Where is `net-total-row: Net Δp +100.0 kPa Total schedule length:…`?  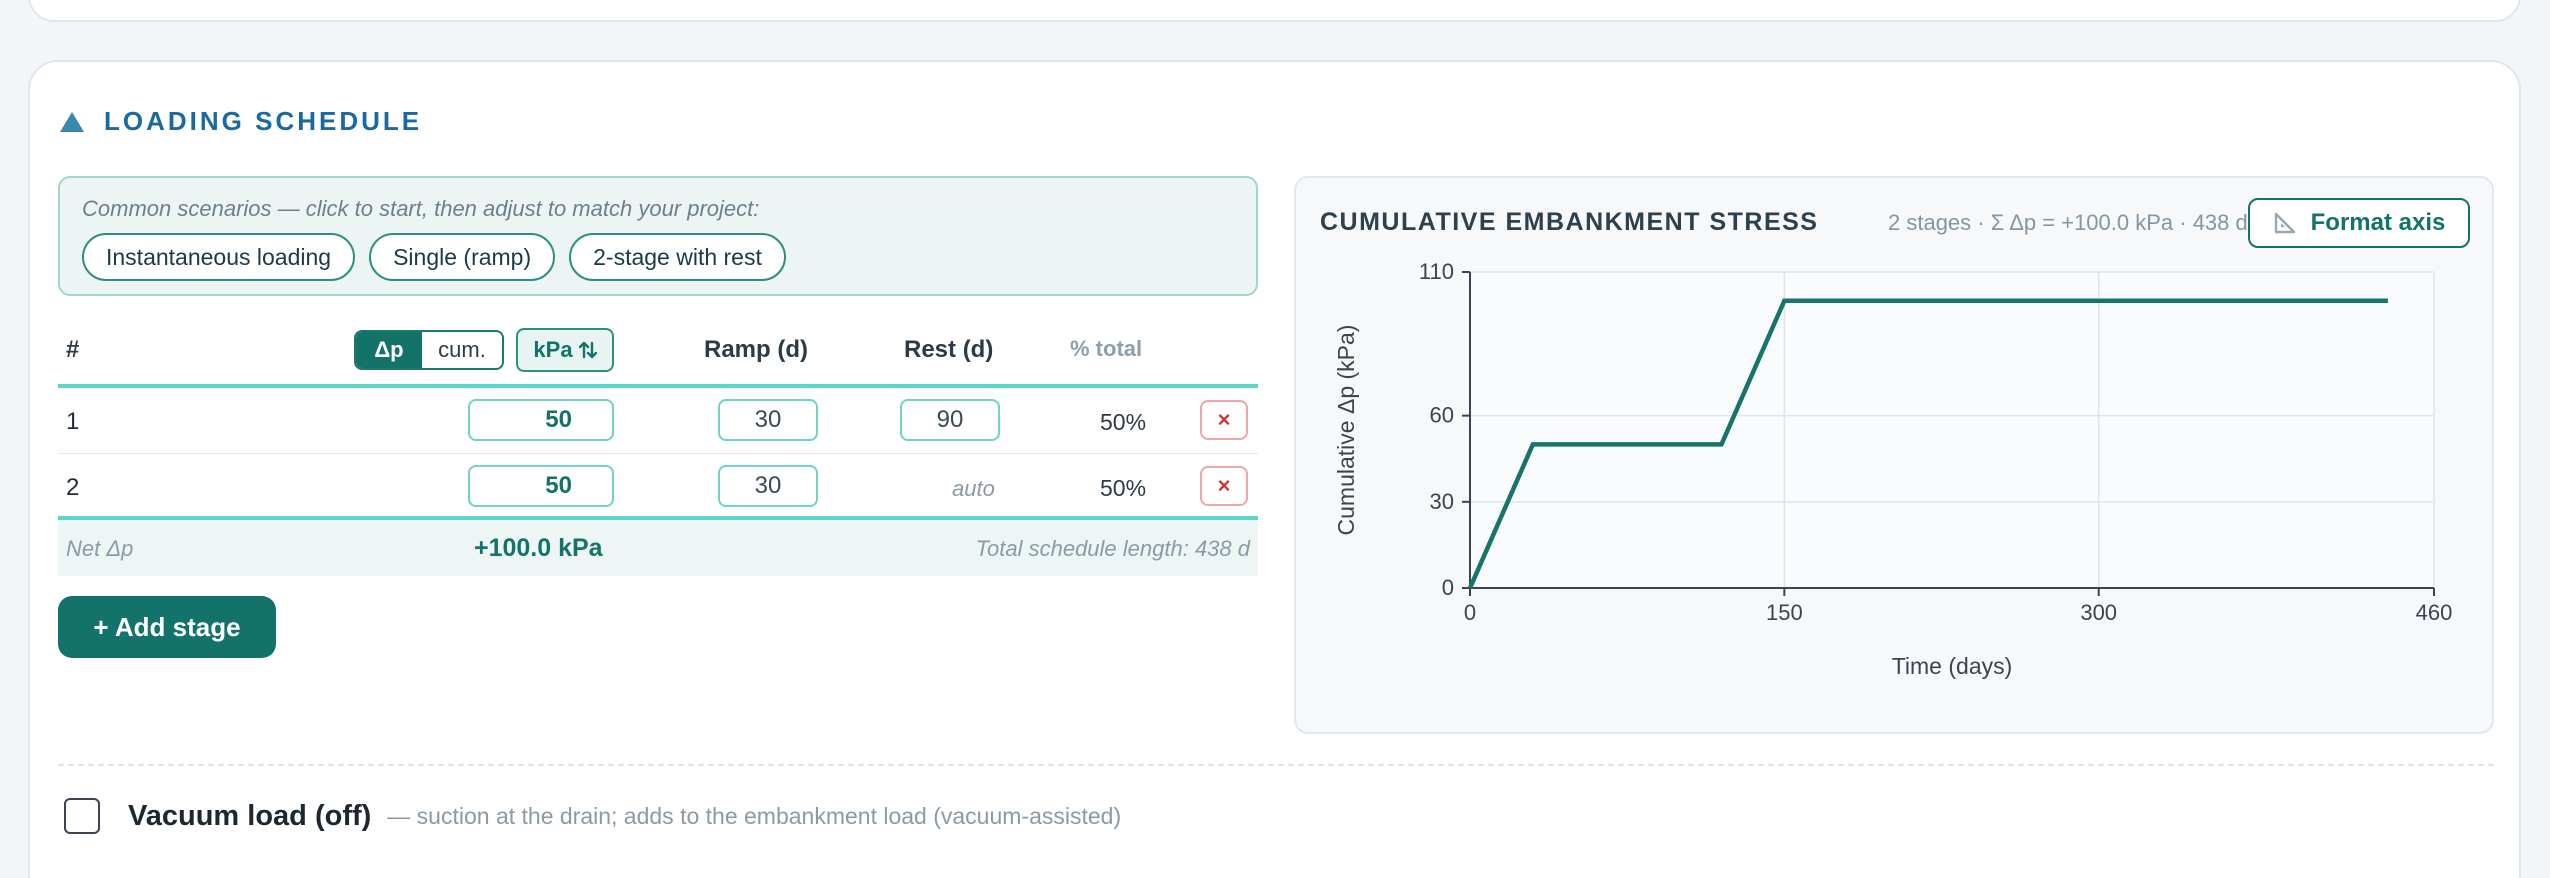
net-total-row: Net Δp +100.0 kPa Total schedule length:… is located at coordinates (658, 548).